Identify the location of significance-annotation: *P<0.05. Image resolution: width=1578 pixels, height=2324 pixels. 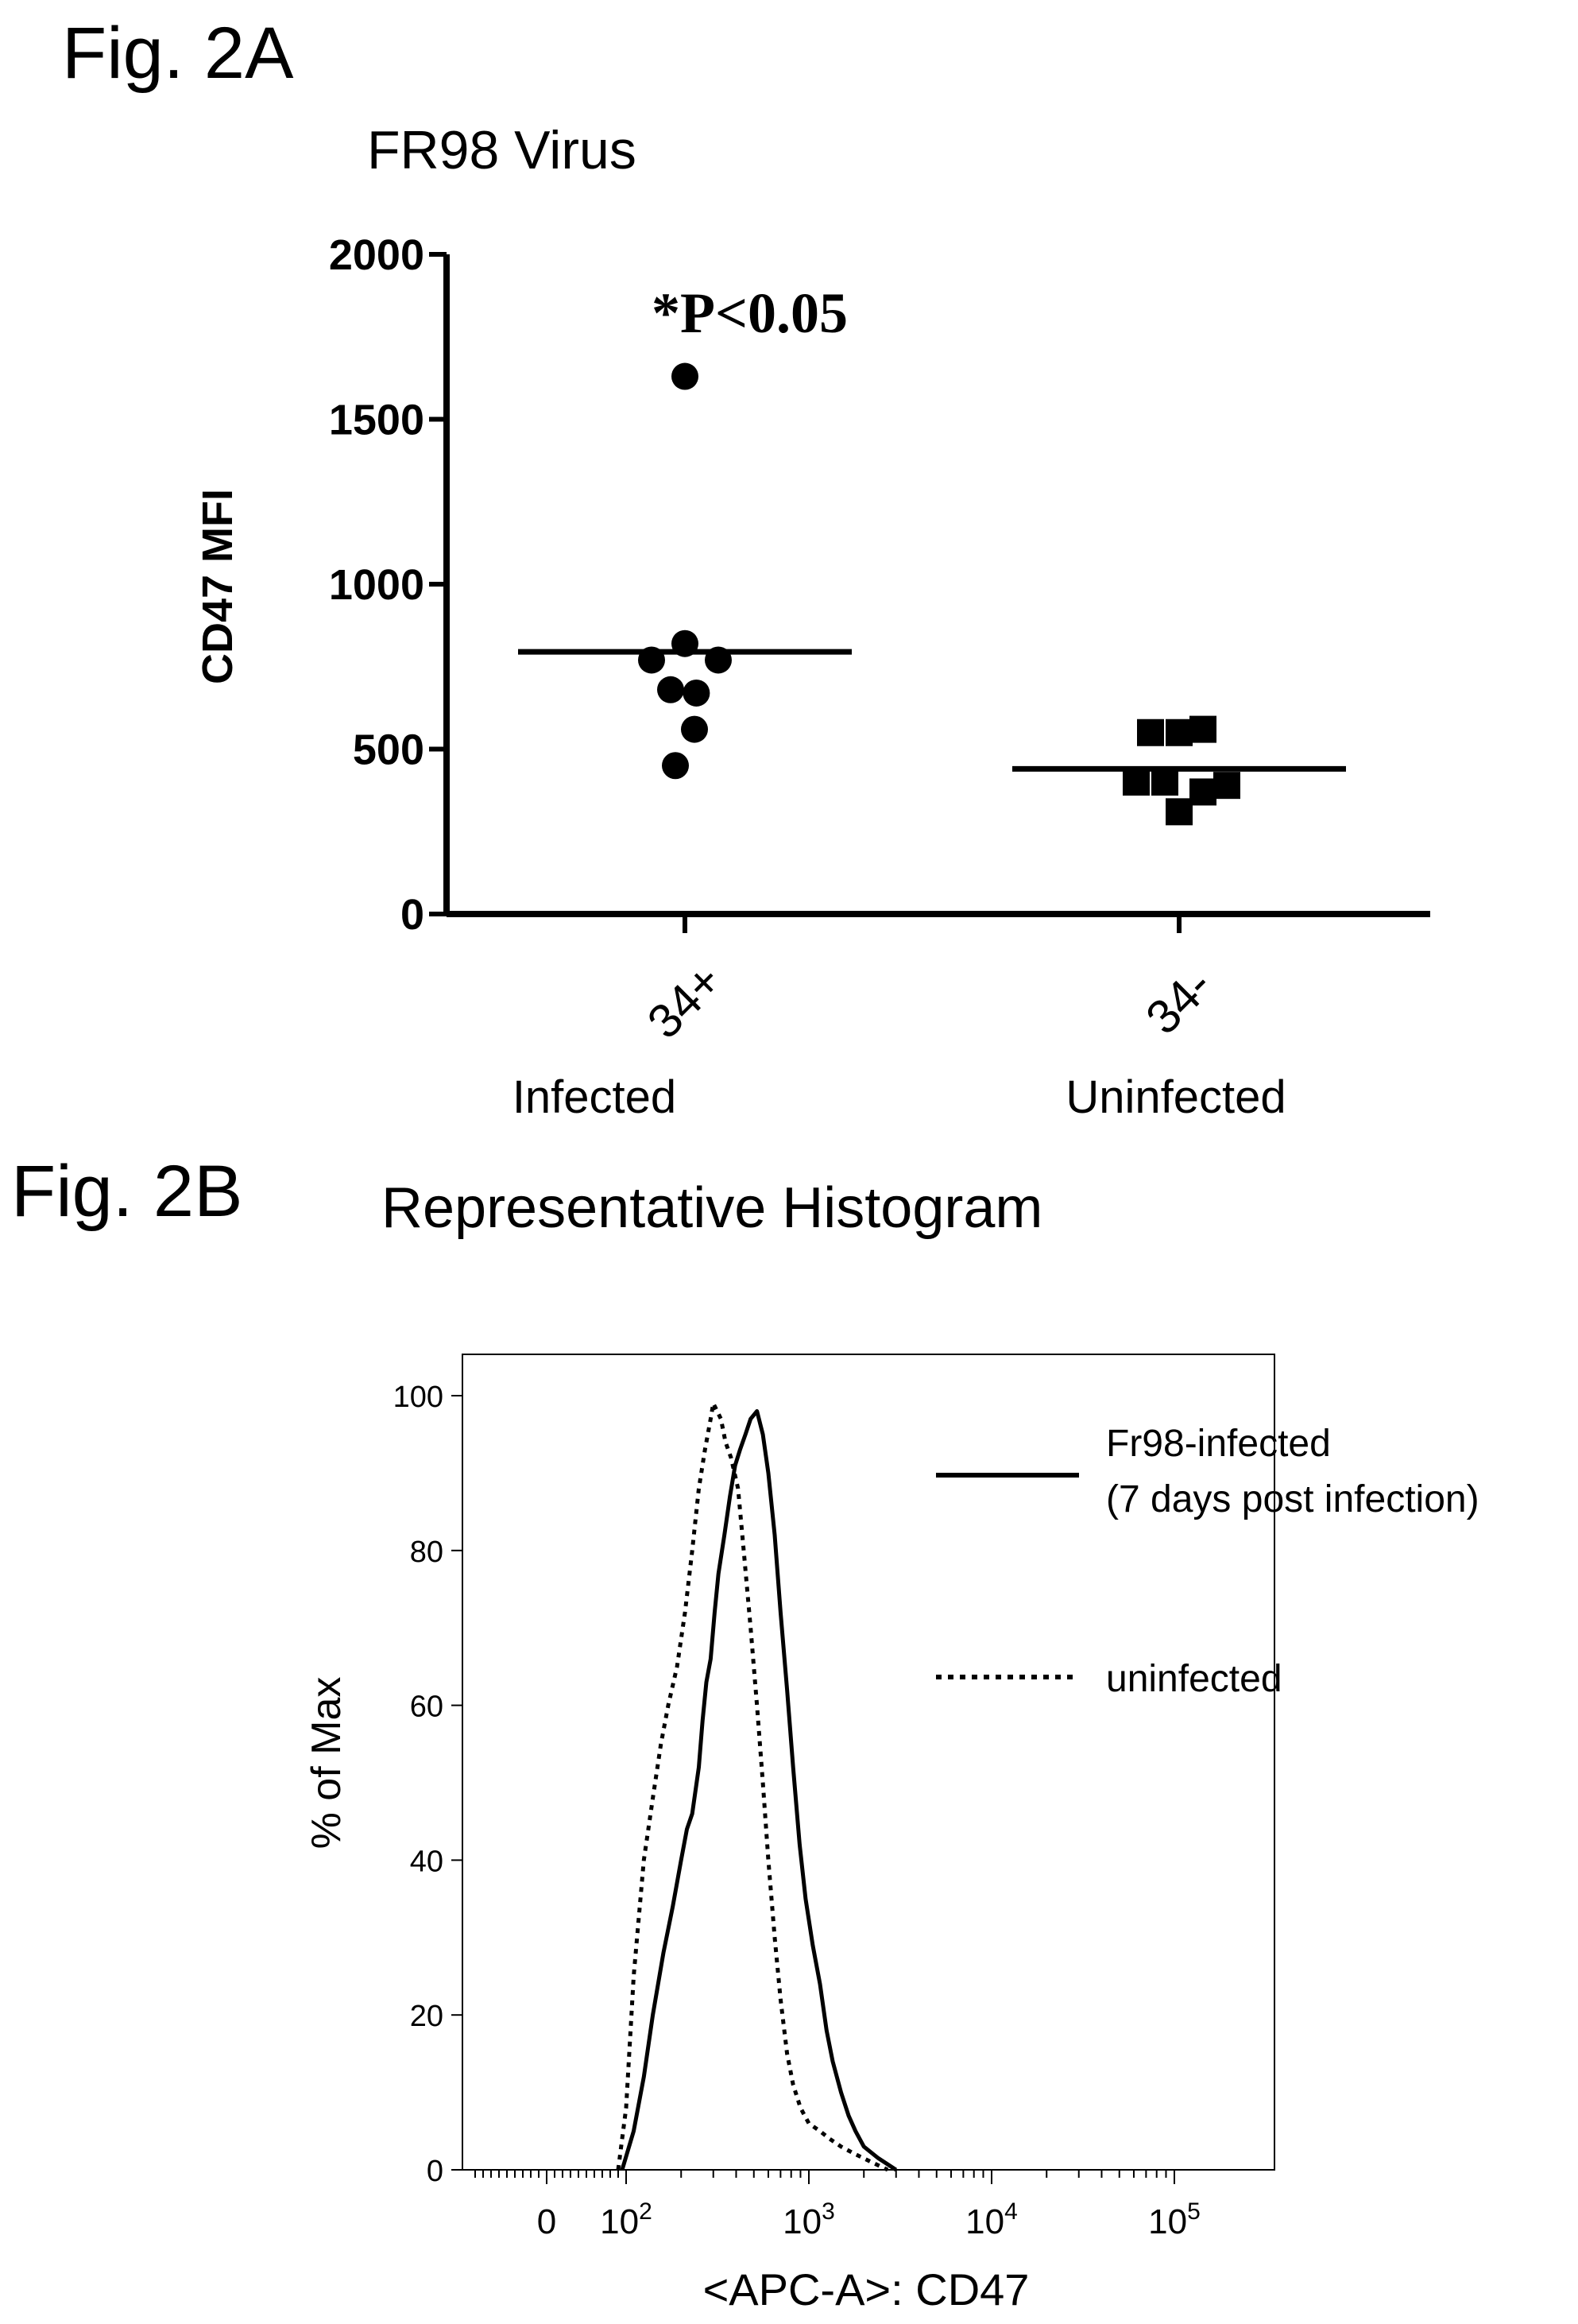
(750, 313).